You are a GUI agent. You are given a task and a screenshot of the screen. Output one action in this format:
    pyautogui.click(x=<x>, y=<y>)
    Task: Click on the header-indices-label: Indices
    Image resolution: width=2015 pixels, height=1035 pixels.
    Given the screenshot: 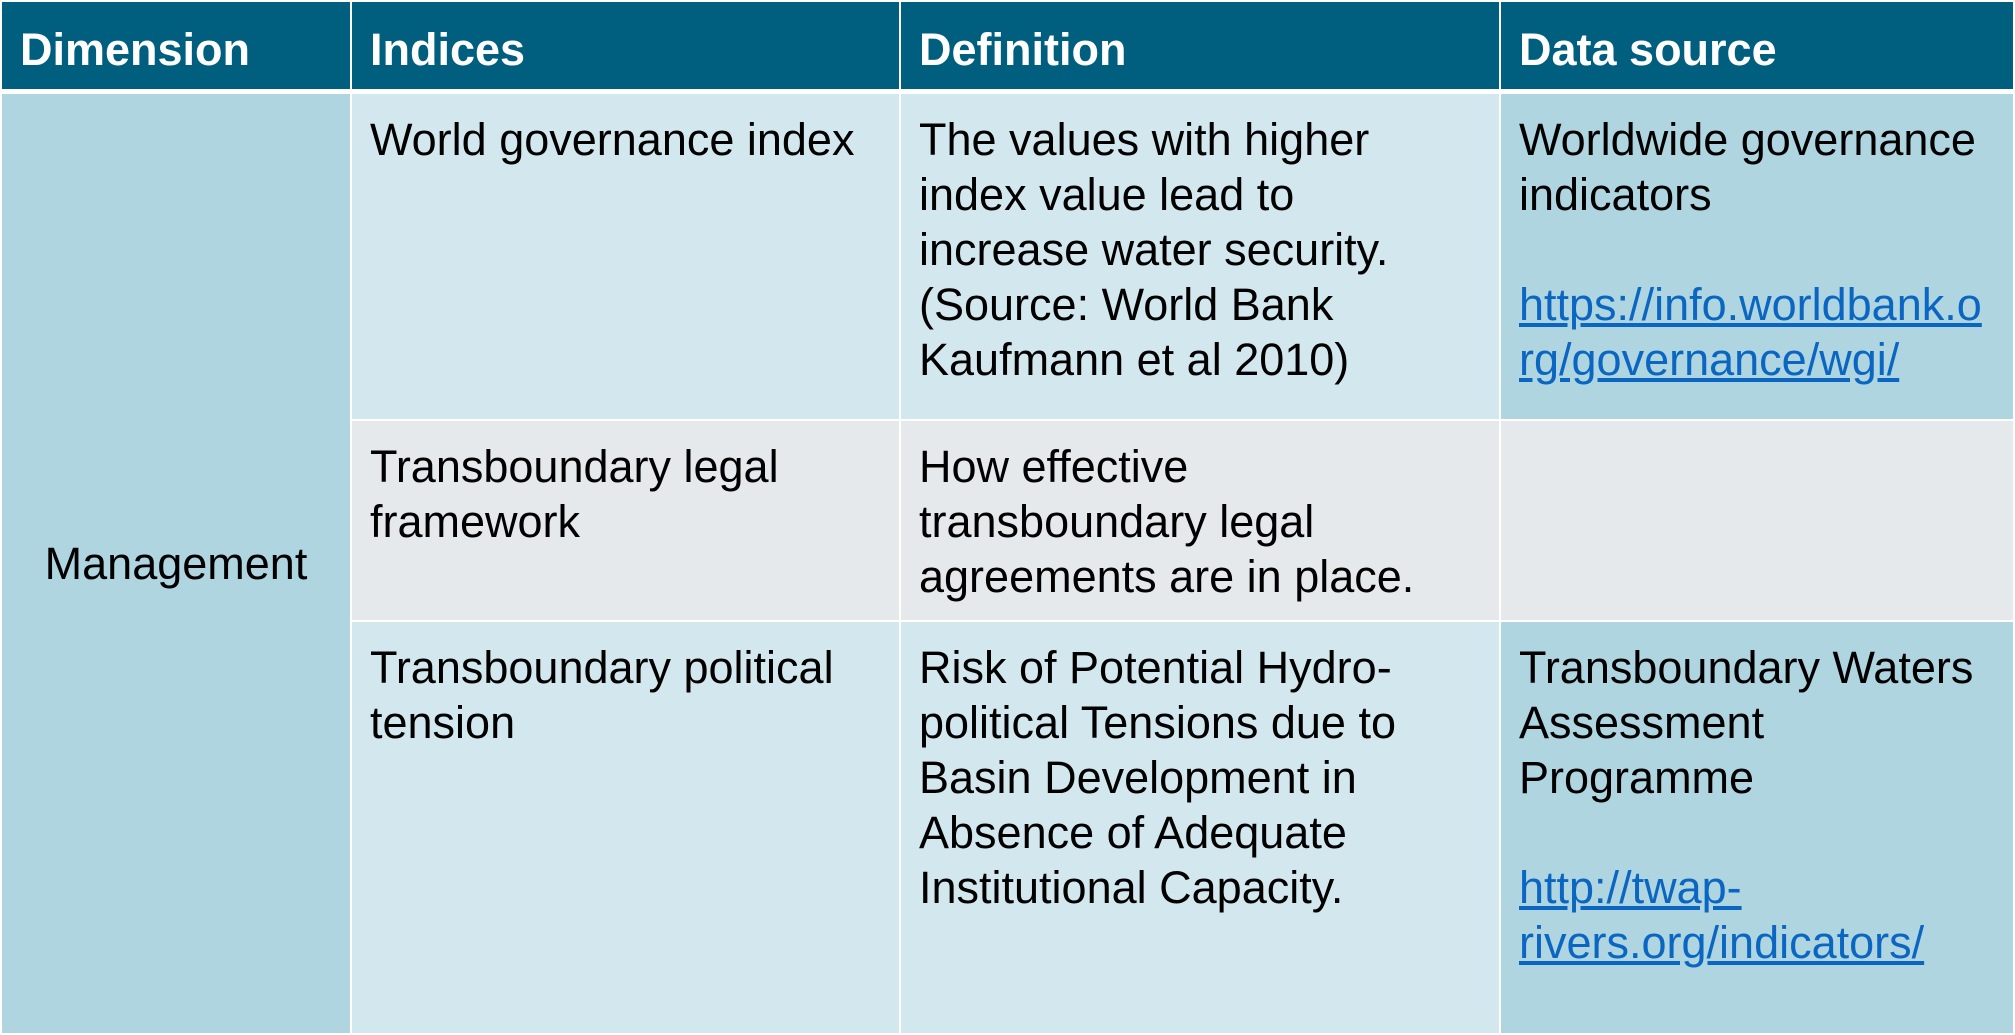 What is the action you would take?
    pyautogui.click(x=448, y=49)
    